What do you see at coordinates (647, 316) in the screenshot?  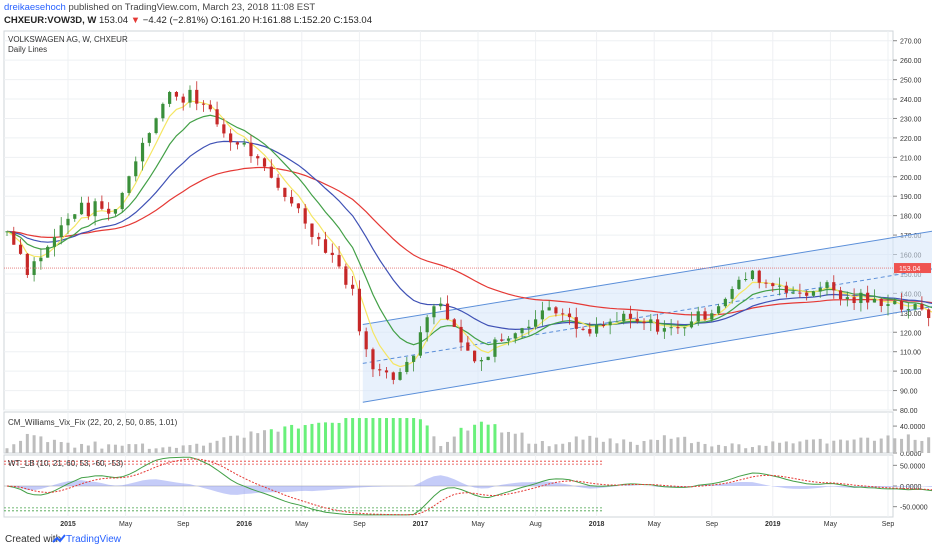 I see `channel-mid-line` at bounding box center [647, 316].